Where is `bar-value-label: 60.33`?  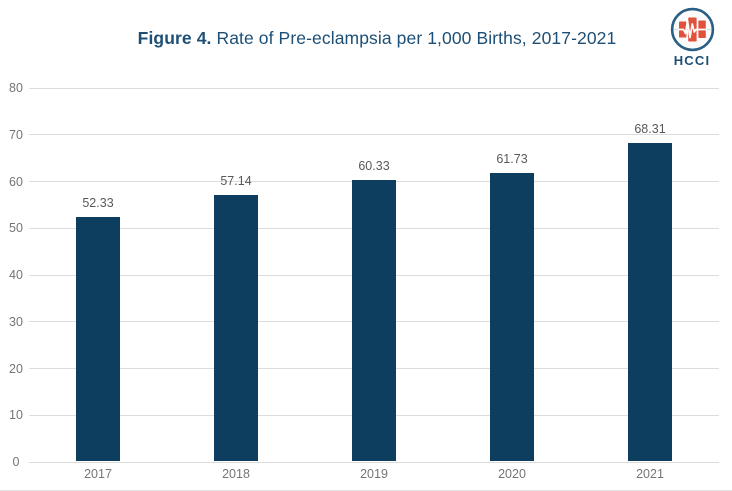 bar-value-label: 60.33 is located at coordinates (374, 165).